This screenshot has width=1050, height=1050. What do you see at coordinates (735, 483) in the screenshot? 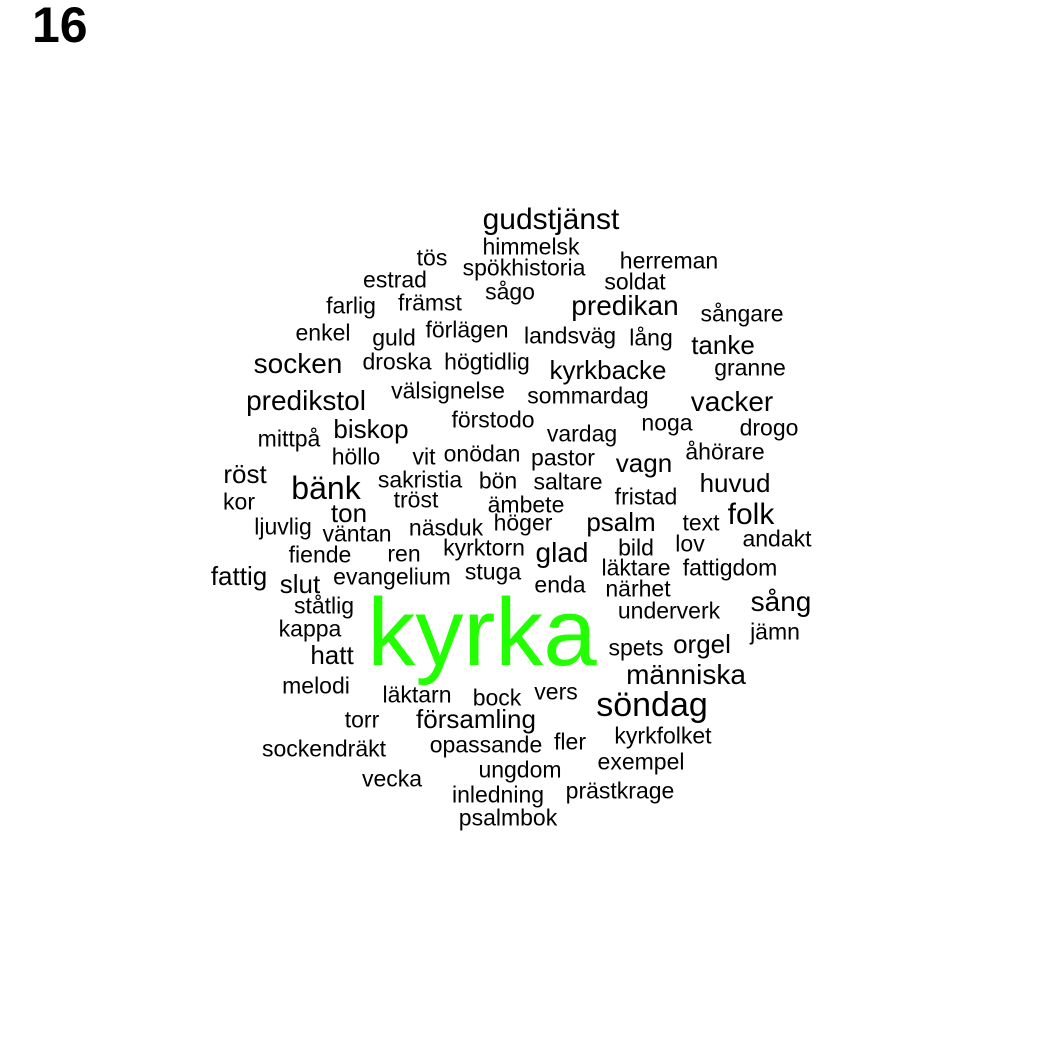
I see `cloud-word: huvud` at bounding box center [735, 483].